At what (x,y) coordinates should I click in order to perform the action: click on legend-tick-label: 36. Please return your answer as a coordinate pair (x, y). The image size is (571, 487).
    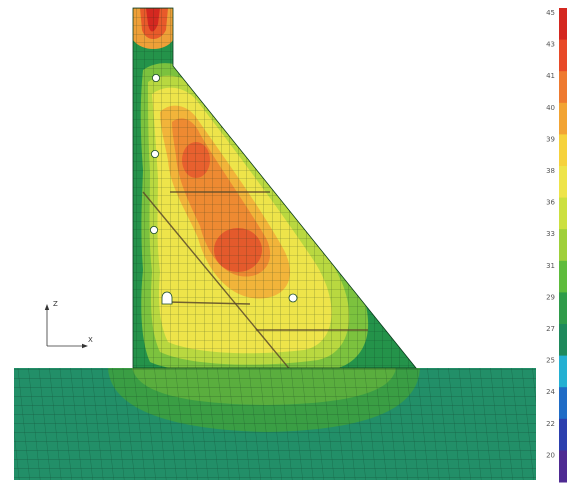
    Looking at the image, I should click on (550, 203).